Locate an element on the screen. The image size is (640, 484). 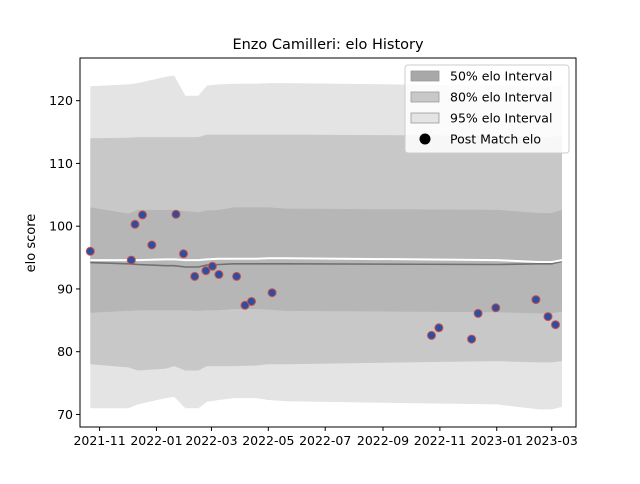
y-tick-label-110: 110 is located at coordinates (61, 163).